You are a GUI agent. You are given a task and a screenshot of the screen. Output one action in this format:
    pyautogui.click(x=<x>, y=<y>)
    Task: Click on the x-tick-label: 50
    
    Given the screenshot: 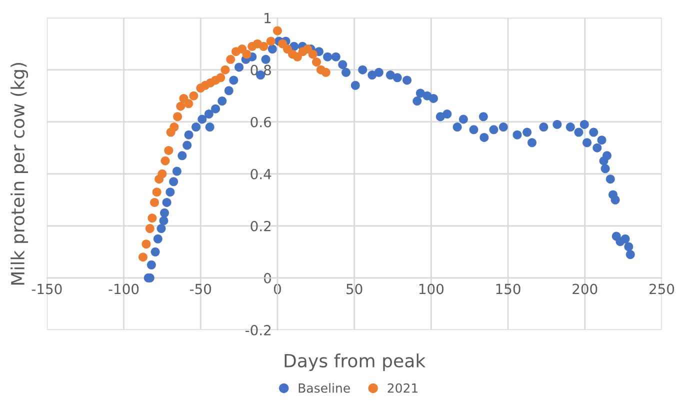 What is the action you would take?
    pyautogui.click(x=354, y=289)
    